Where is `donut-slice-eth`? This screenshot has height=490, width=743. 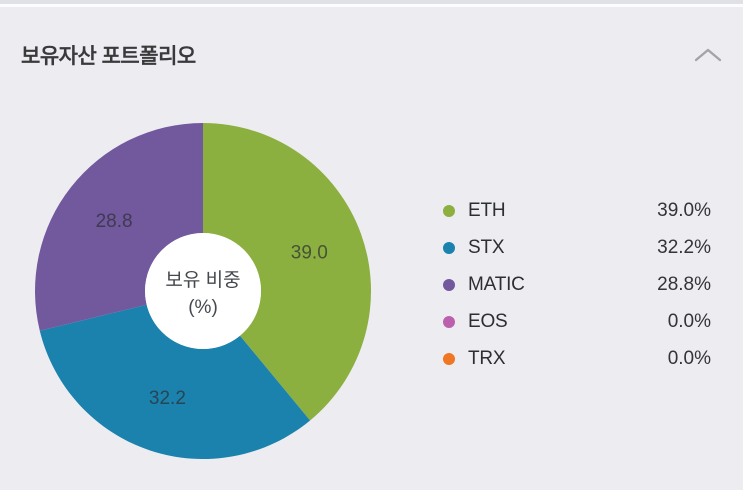 donut-slice-eth is located at coordinates (287, 272).